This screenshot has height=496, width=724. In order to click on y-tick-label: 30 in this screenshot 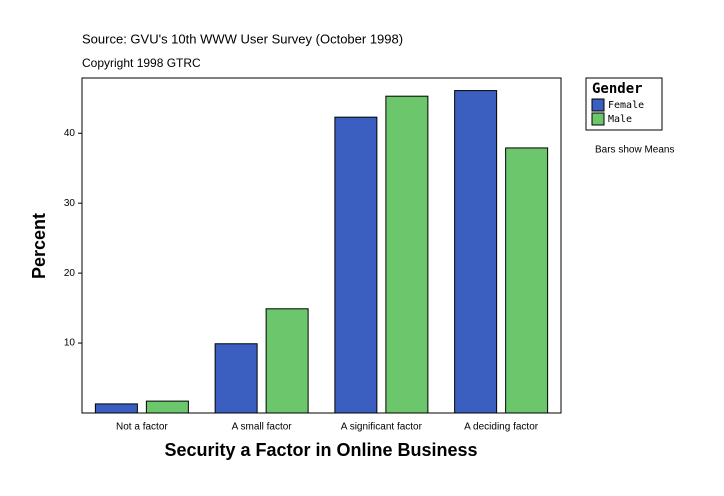, I will do `click(70, 203)`.